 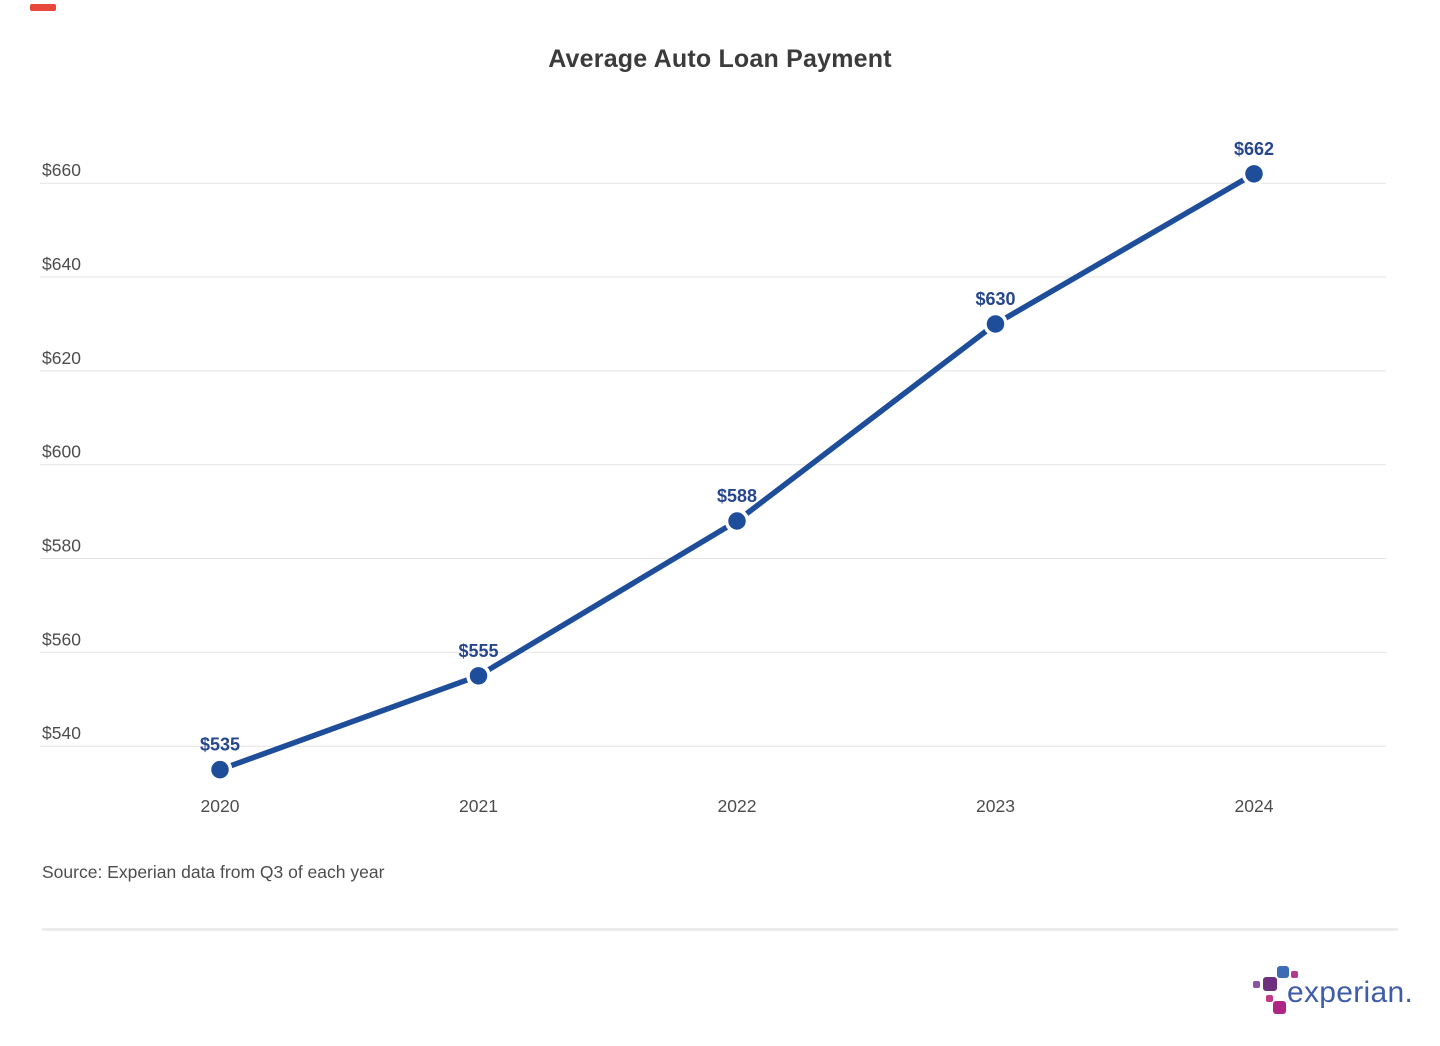 I want to click on x-axis-tick-label: 2020, so click(x=220, y=806).